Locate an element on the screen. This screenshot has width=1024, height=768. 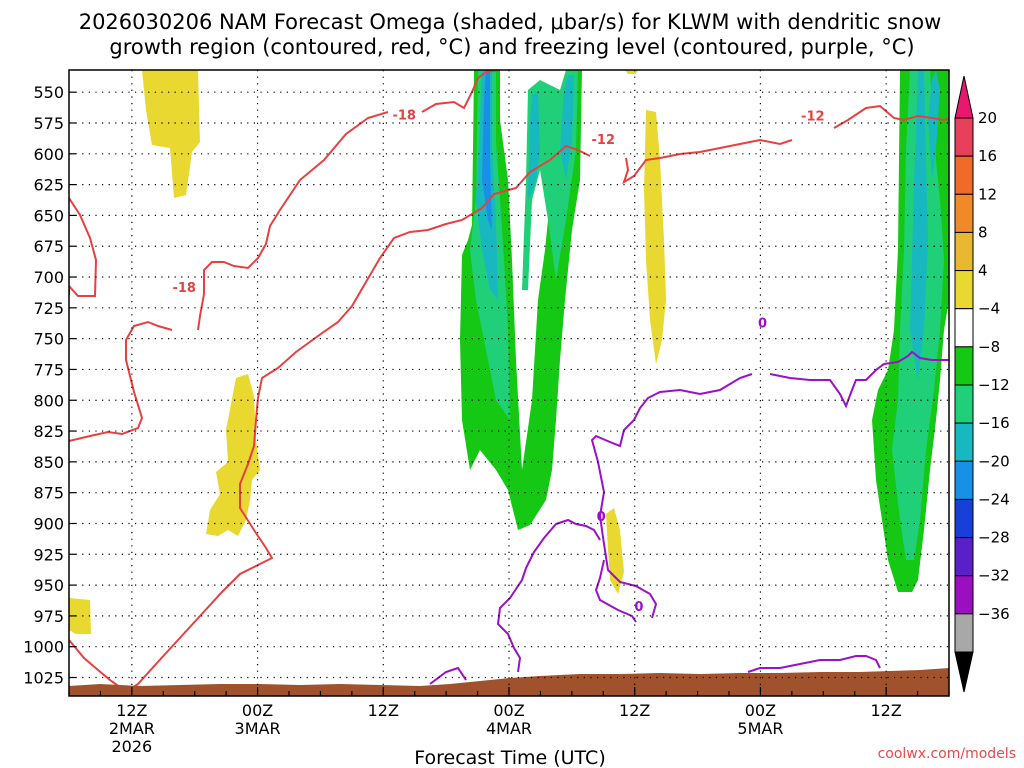
colorbar-label: −4 is located at coordinates (989, 309).